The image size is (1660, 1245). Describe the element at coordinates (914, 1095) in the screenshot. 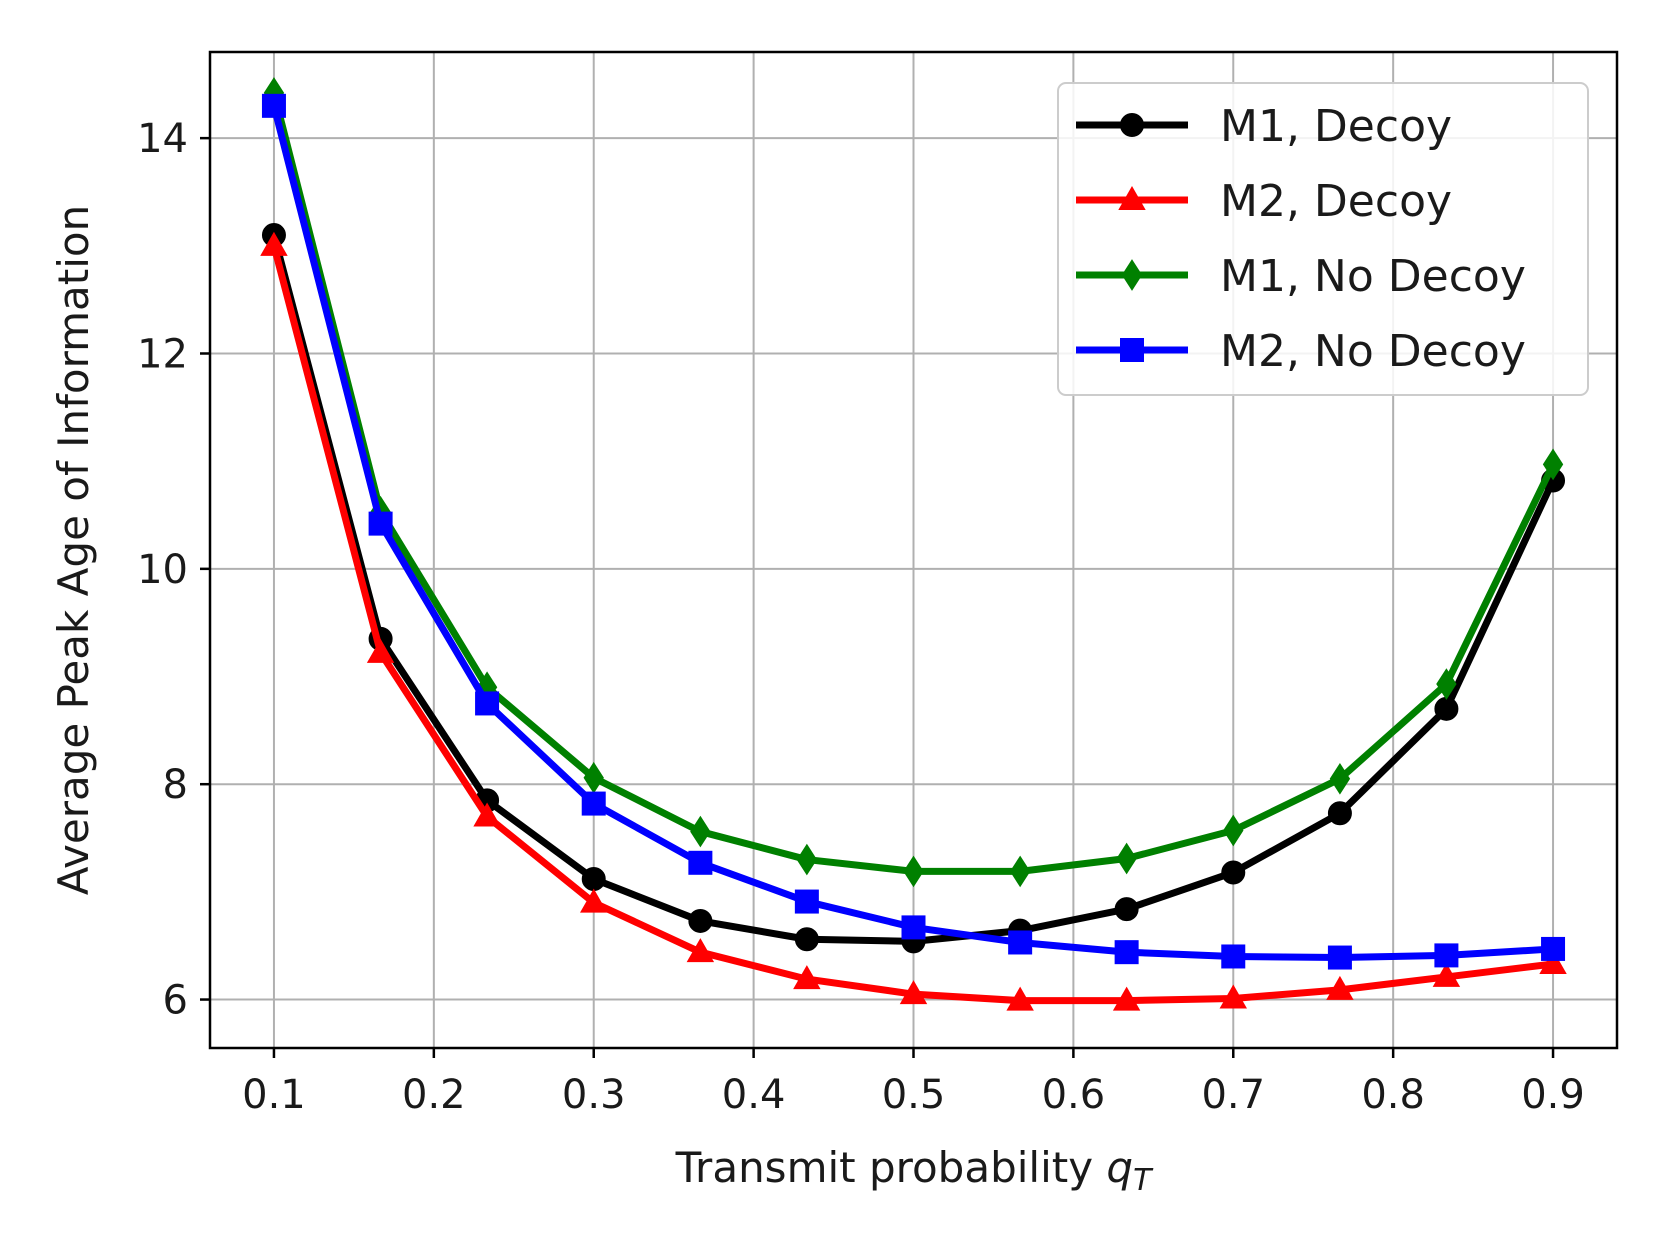

I see `x-tick-label: 0.5` at that location.